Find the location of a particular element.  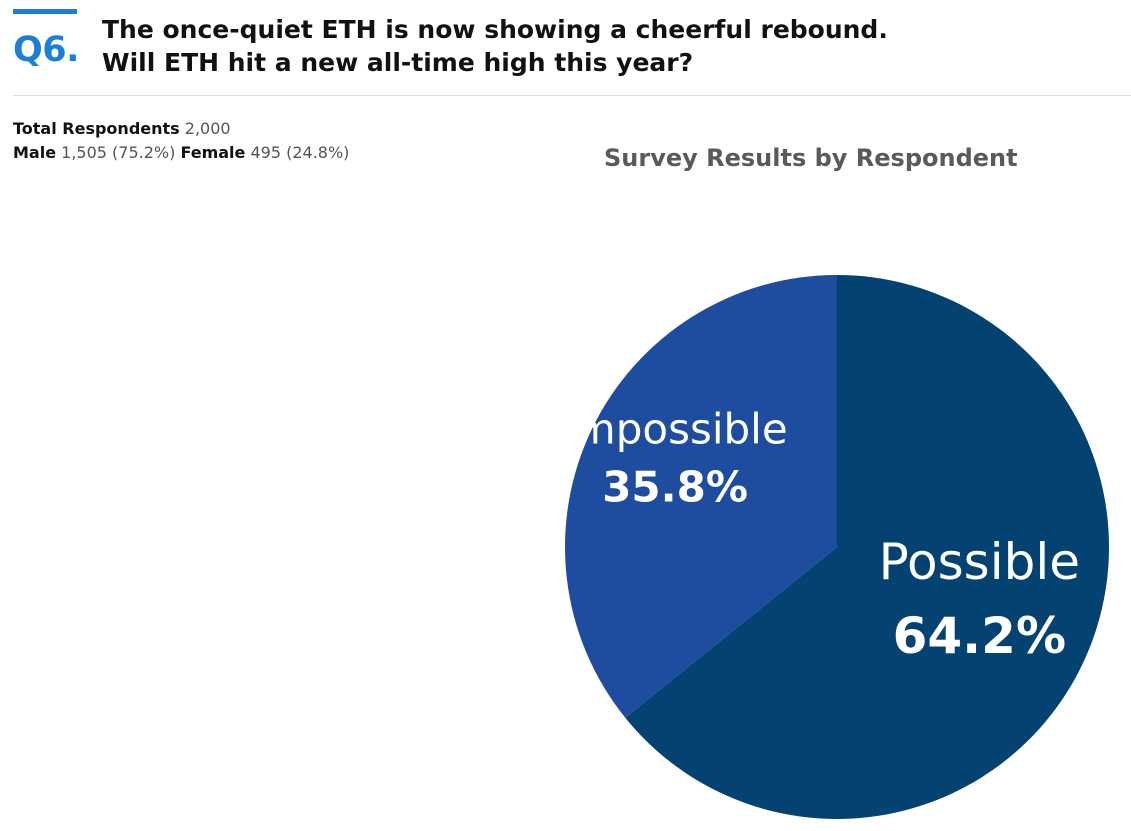

slice-label-possible: Possible is located at coordinates (979, 562).